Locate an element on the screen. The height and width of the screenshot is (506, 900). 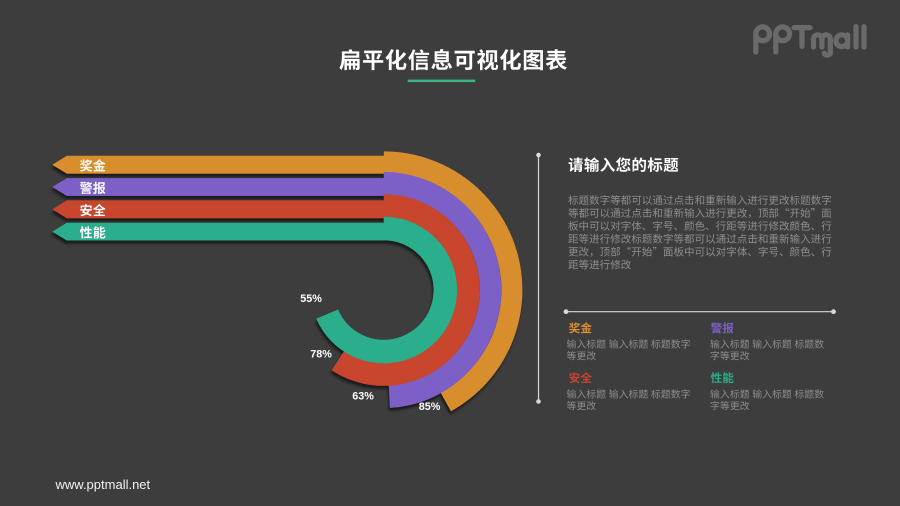
svg-text: 55% is located at coordinates (311, 299).